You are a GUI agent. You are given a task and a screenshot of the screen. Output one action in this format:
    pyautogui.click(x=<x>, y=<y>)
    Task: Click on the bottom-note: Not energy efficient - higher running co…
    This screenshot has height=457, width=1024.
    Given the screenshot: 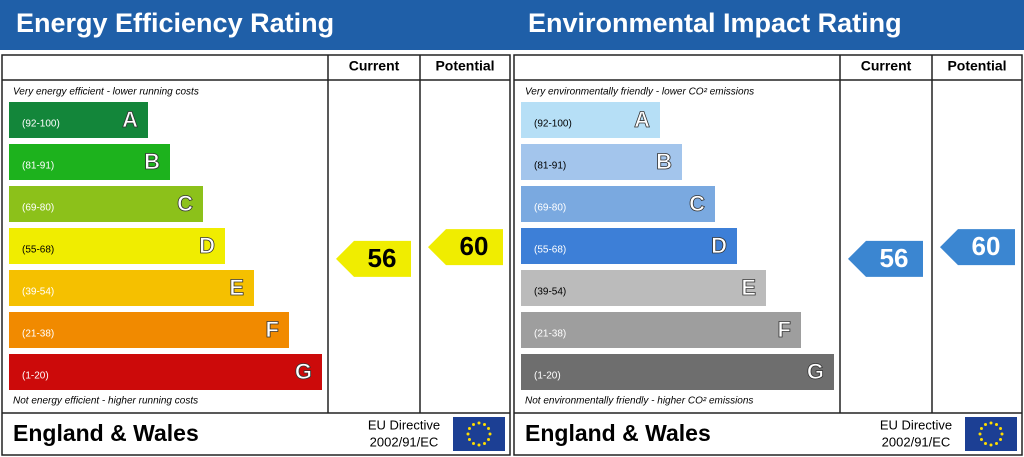 What is the action you would take?
    pyautogui.click(x=105, y=401)
    